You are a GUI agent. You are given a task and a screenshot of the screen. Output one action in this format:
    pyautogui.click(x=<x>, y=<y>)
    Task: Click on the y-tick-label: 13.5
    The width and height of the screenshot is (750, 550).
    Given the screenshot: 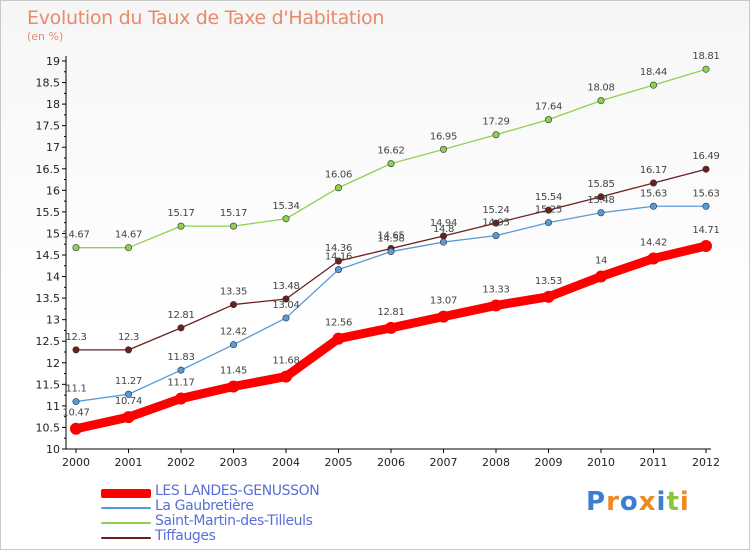 What is the action you would take?
    pyautogui.click(x=48, y=298)
    